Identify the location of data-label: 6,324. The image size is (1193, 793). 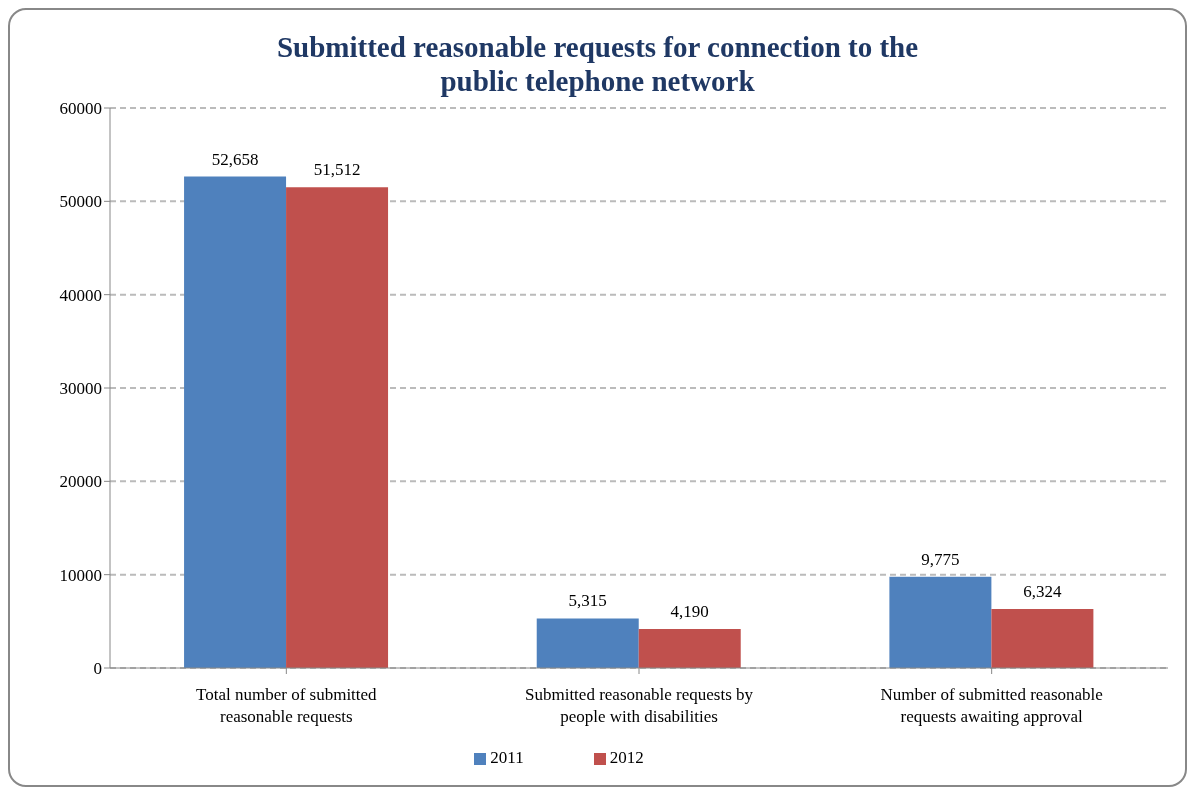
(1043, 591).